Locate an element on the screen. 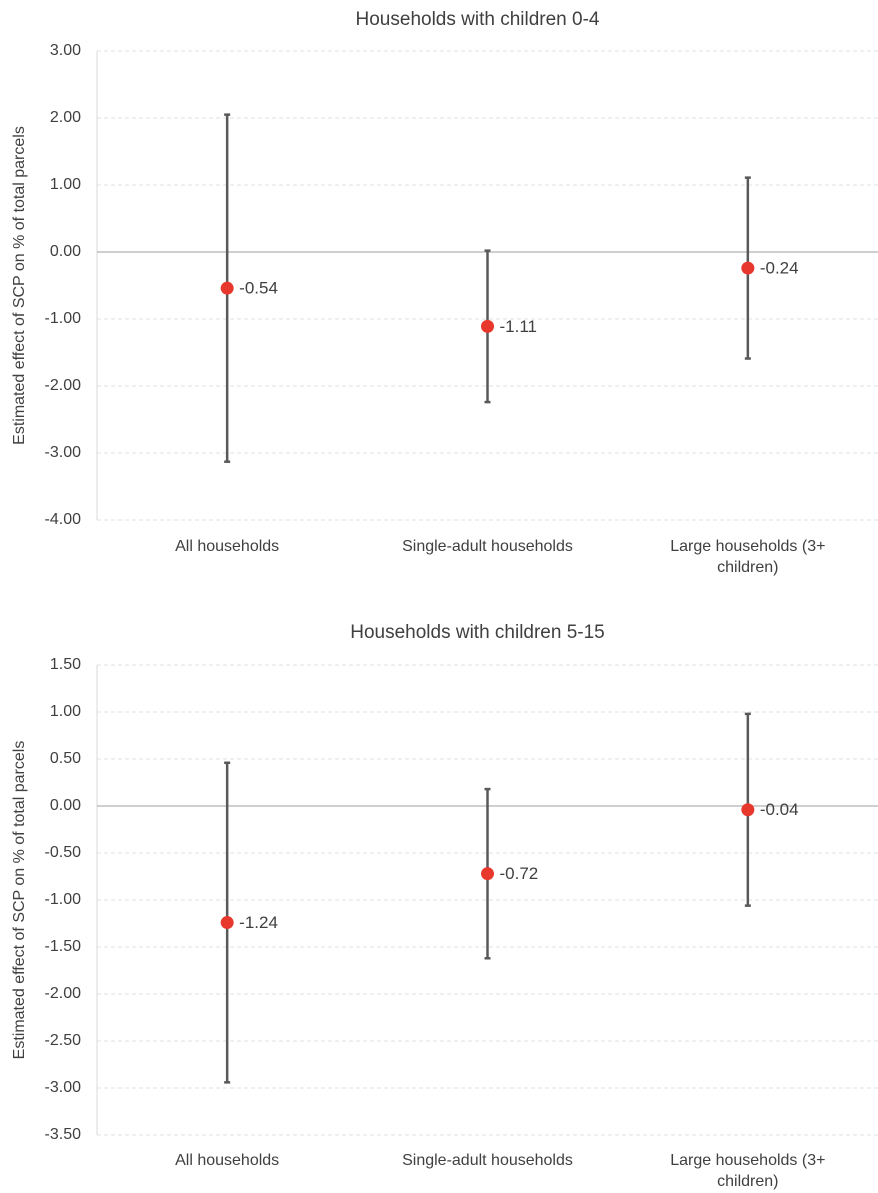  y-tick-label: -2.50 is located at coordinates (63, 1040).